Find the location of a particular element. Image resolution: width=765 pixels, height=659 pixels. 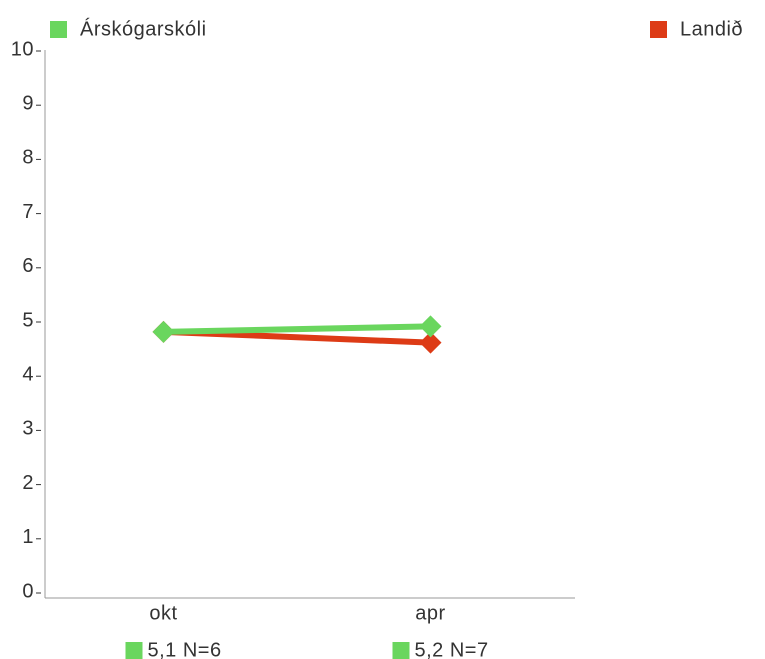

series-line is located at coordinates (297, 329).